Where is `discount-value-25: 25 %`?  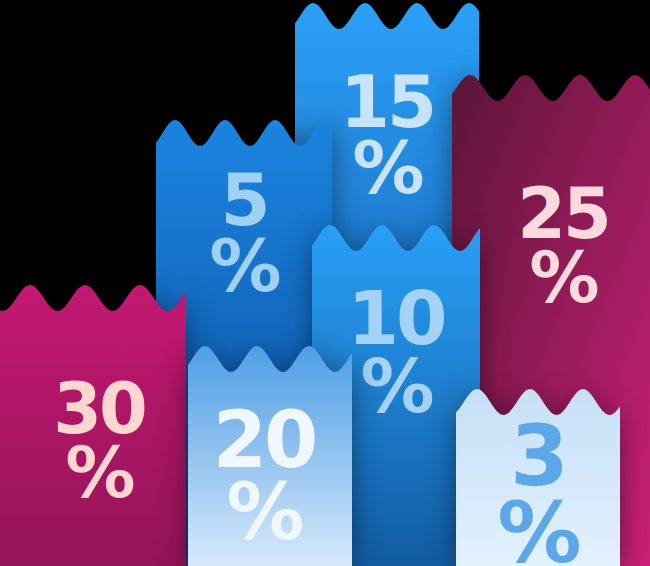
discount-value-25: 25 % is located at coordinates (551, 246).